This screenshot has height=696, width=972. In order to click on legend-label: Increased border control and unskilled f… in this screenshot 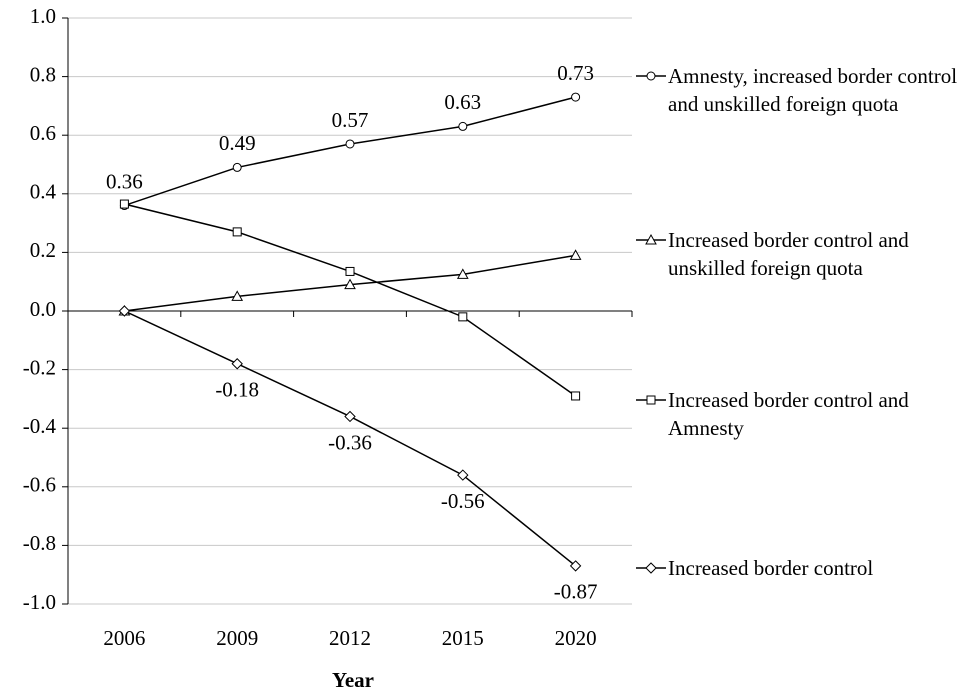, I will do `click(788, 254)`.